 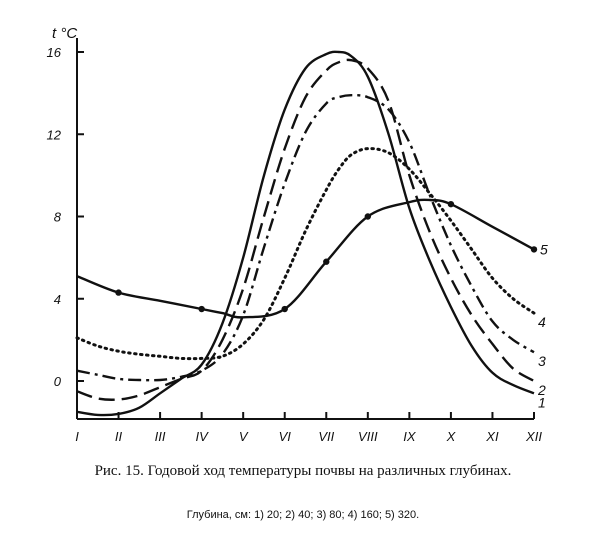 What do you see at coordinates (410, 436) in the screenshot?
I see `x-tick-label: IX` at bounding box center [410, 436].